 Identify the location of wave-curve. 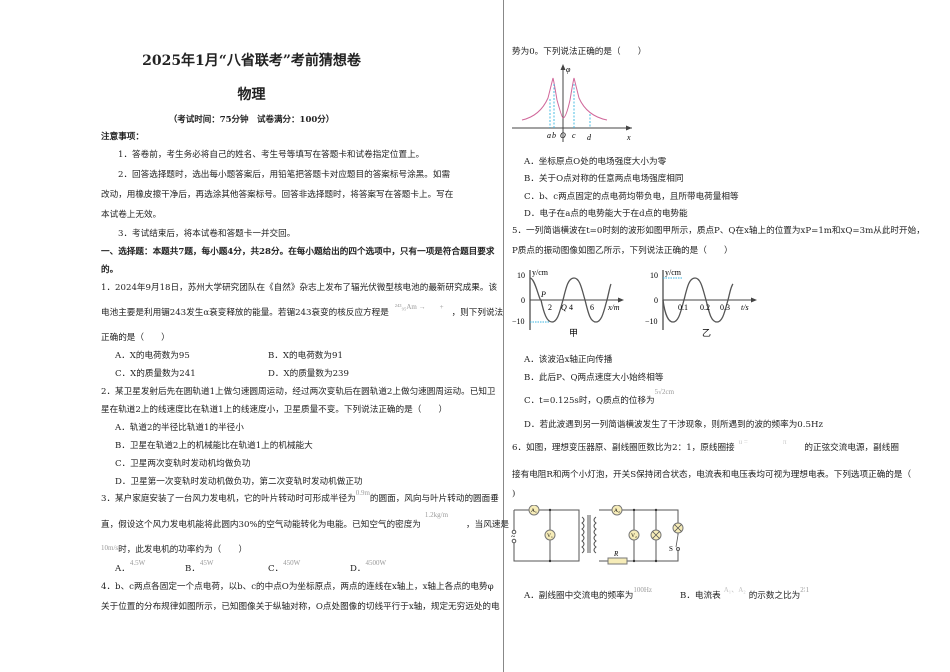
(570, 300).